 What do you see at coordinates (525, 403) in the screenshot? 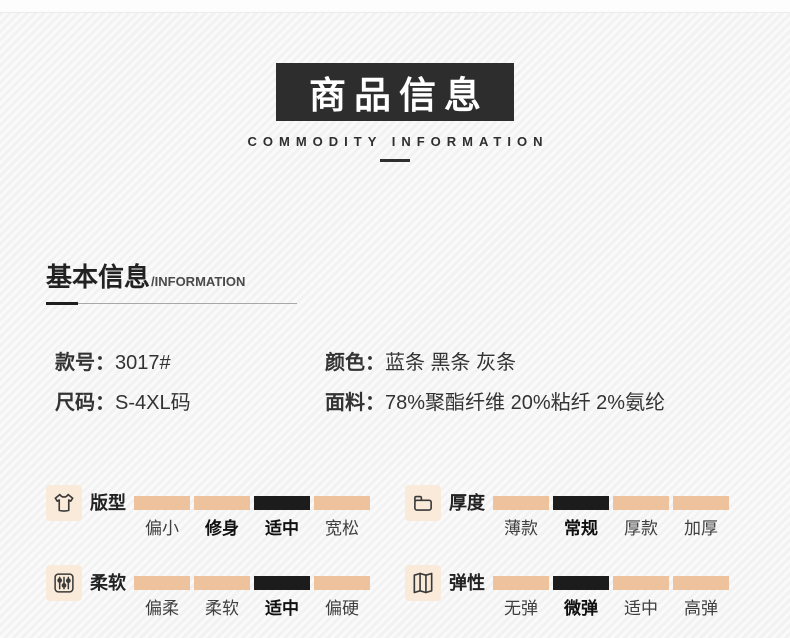
I see `info-value: 78%聚酯纤维 20%粘纤 2%氨纶` at bounding box center [525, 403].